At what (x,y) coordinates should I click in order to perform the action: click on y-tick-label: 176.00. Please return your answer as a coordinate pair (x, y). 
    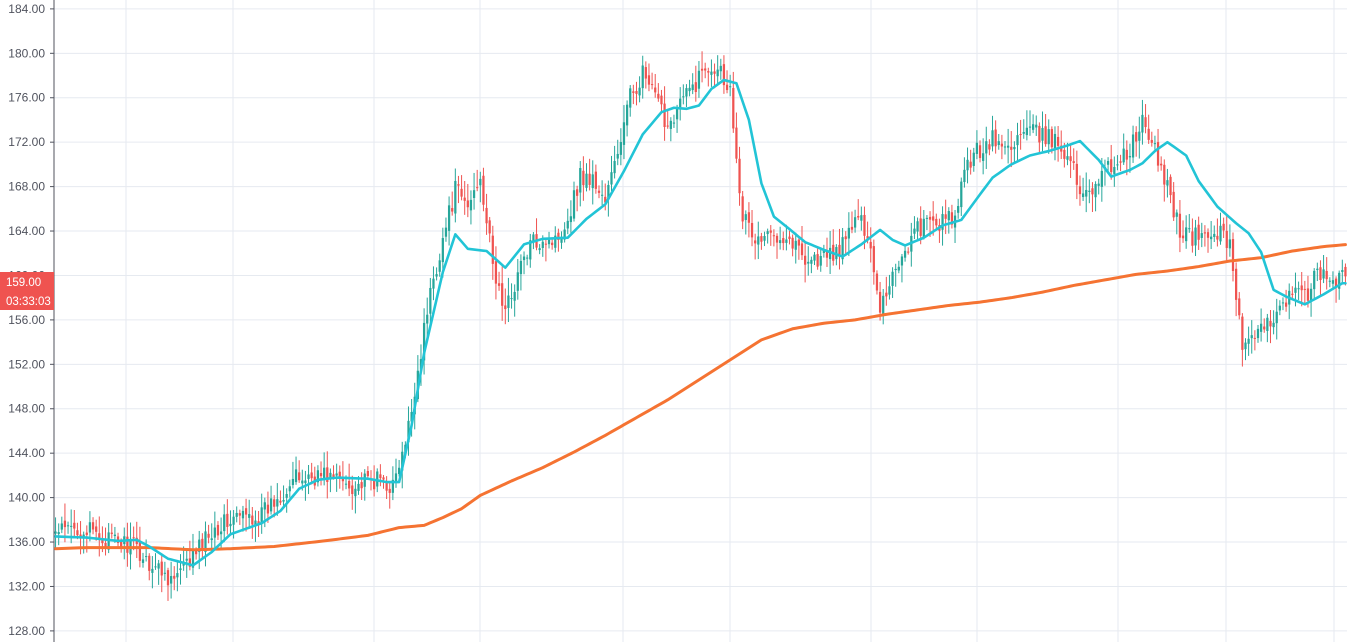
    Looking at the image, I should click on (26, 98).